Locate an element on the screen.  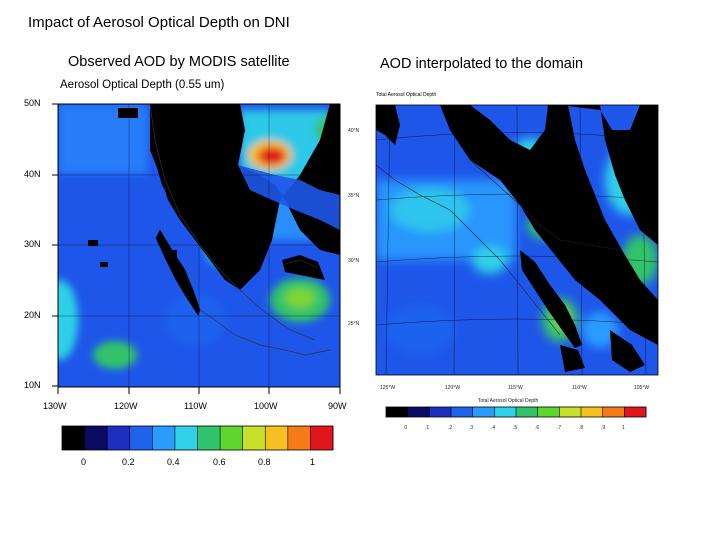
r-x-tick-120w: 120°W is located at coordinates (453, 388).